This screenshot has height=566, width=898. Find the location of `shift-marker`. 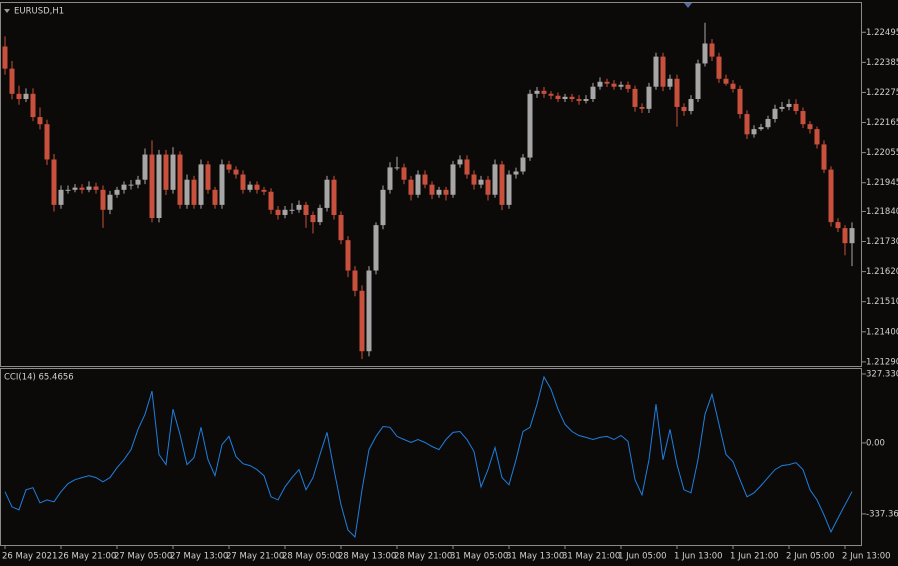

shift-marker is located at coordinates (688, 5).